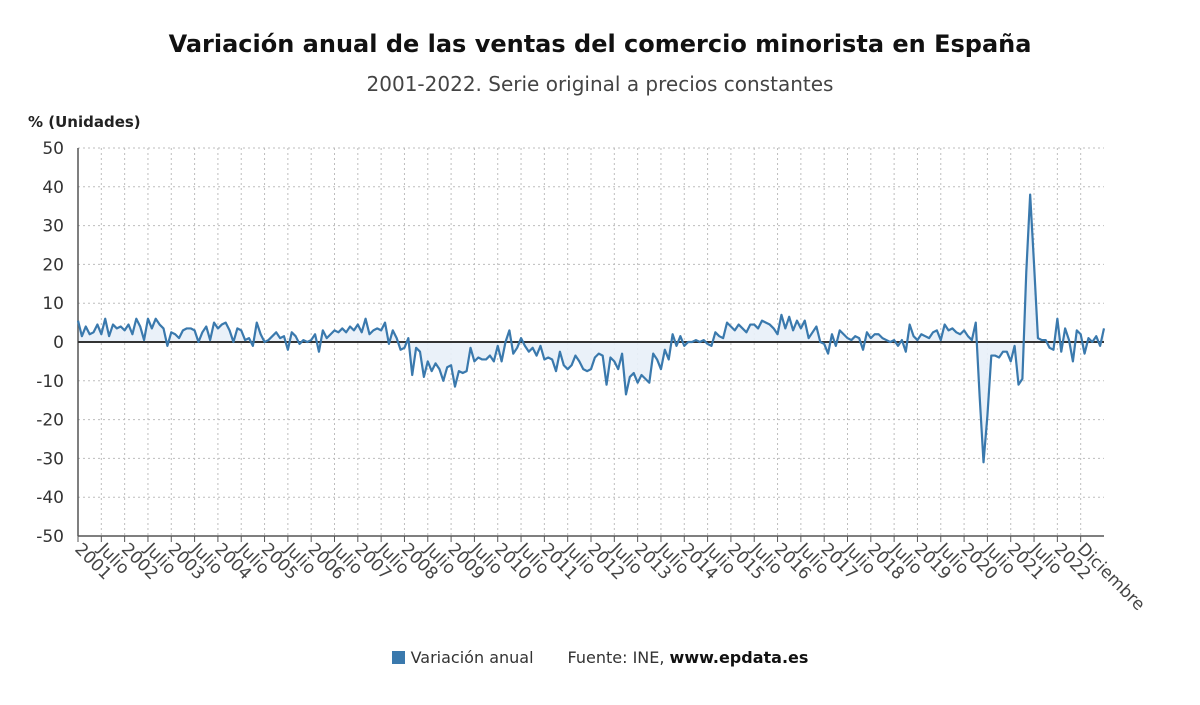 Image resolution: width=1200 pixels, height=705 pixels. Describe the element at coordinates (53, 227) in the screenshot. I see `y-tick-label: 30` at that location.